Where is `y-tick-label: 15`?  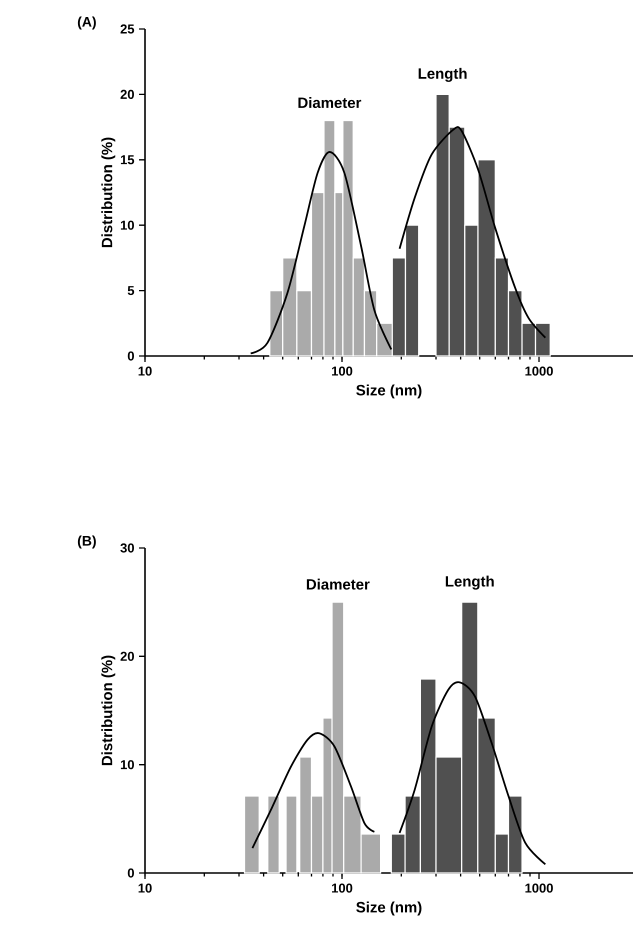
y-tick-label: 15 is located at coordinates (127, 159).